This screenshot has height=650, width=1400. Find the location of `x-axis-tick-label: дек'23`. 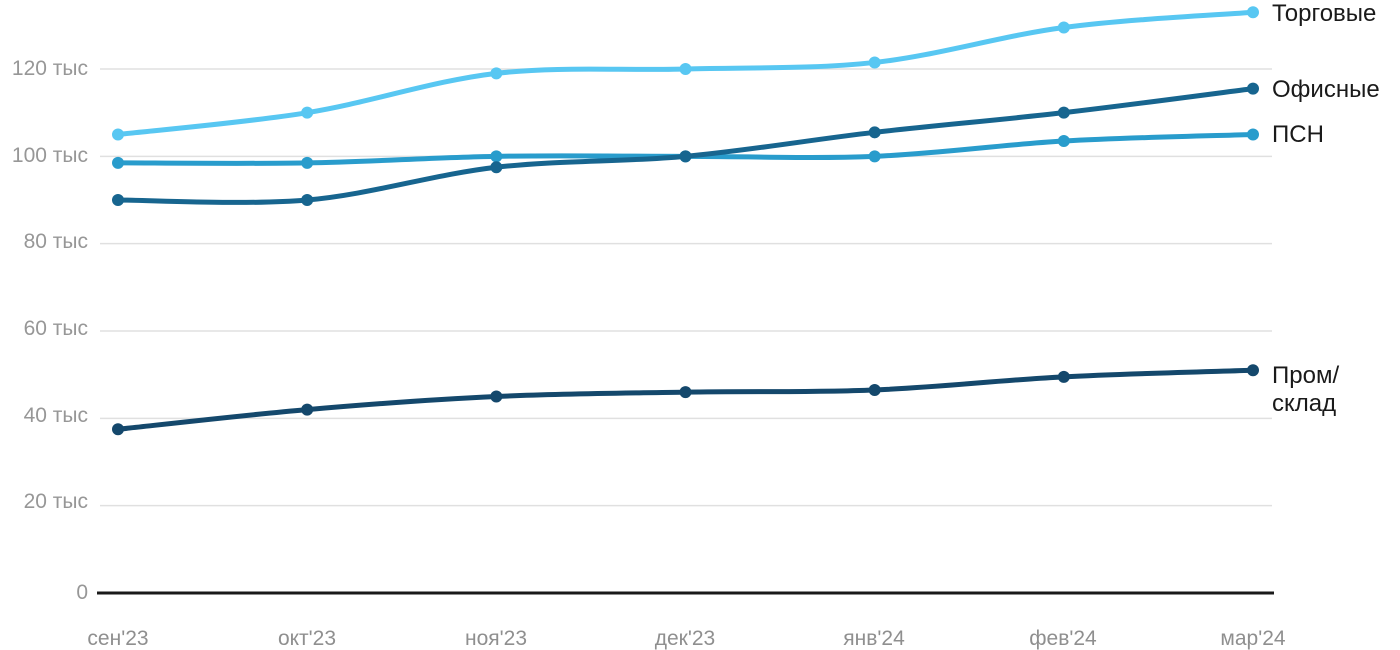

x-axis-tick-label: дек'23 is located at coordinates (685, 638).